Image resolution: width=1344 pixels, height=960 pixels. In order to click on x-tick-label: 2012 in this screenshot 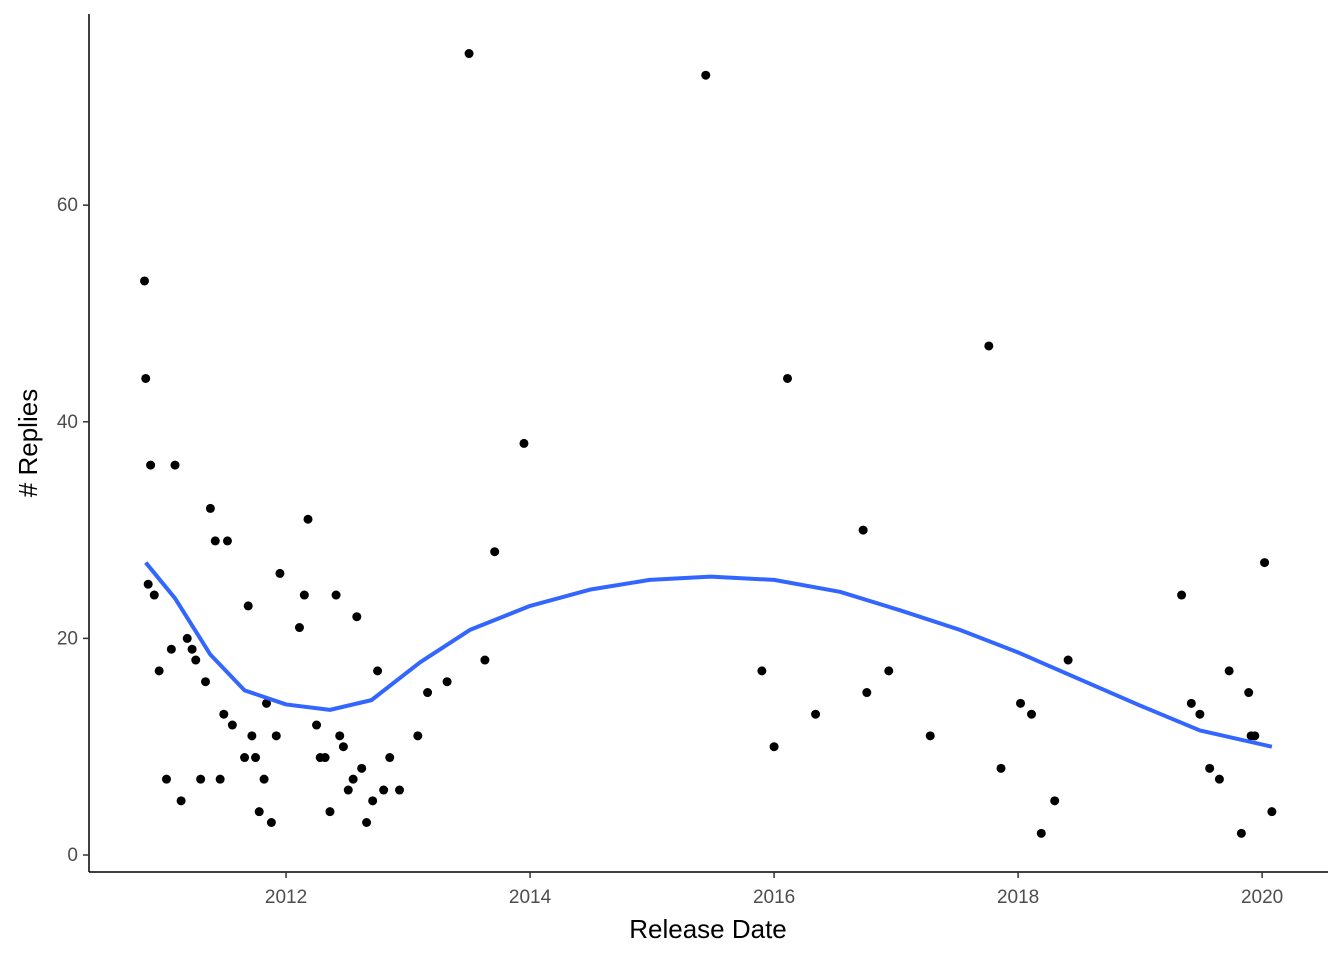, I will do `click(286, 897)`.